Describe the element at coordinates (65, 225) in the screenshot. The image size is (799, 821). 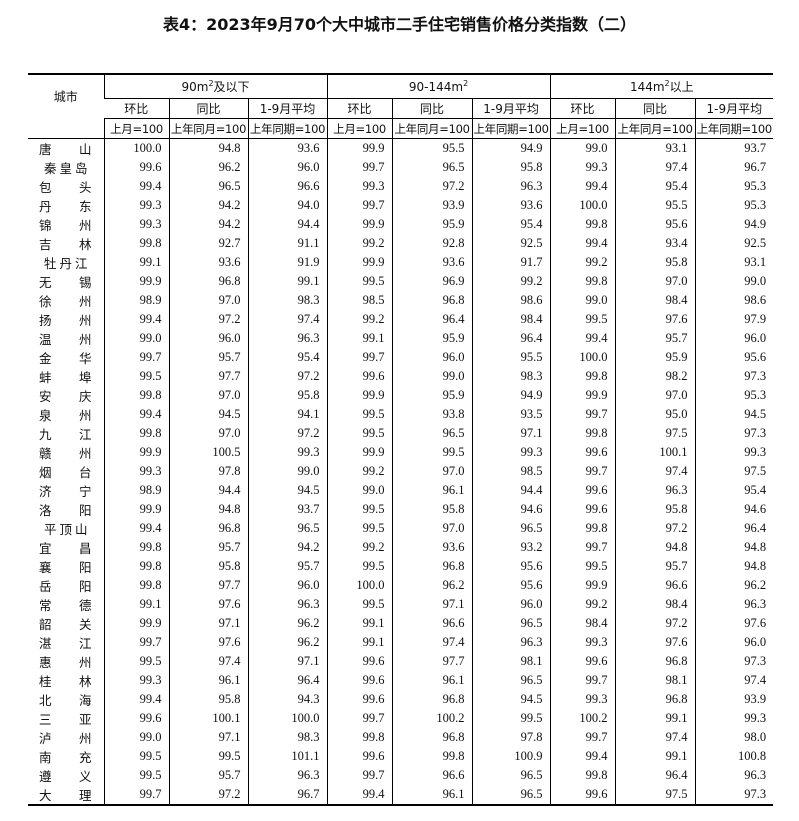
I see `city-name: 锦州` at that location.